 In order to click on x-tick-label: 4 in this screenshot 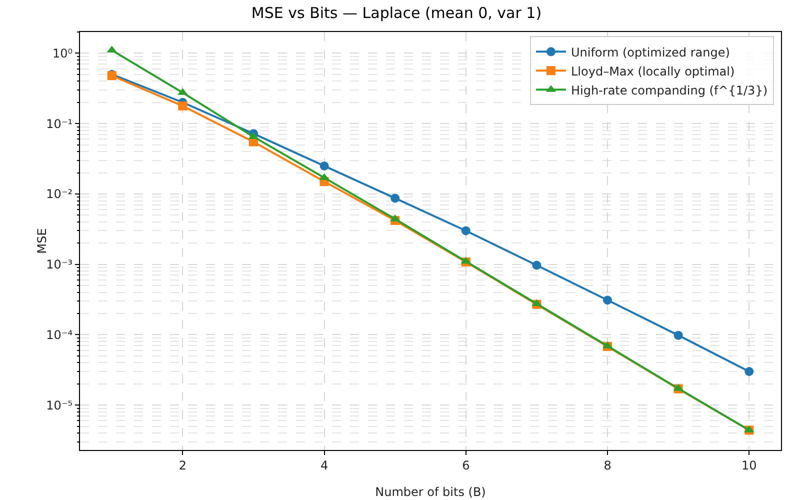, I will do `click(324, 465)`.